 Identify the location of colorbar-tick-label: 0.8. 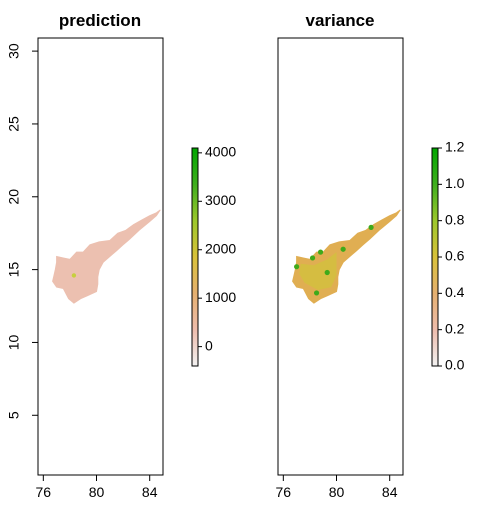
(455, 219).